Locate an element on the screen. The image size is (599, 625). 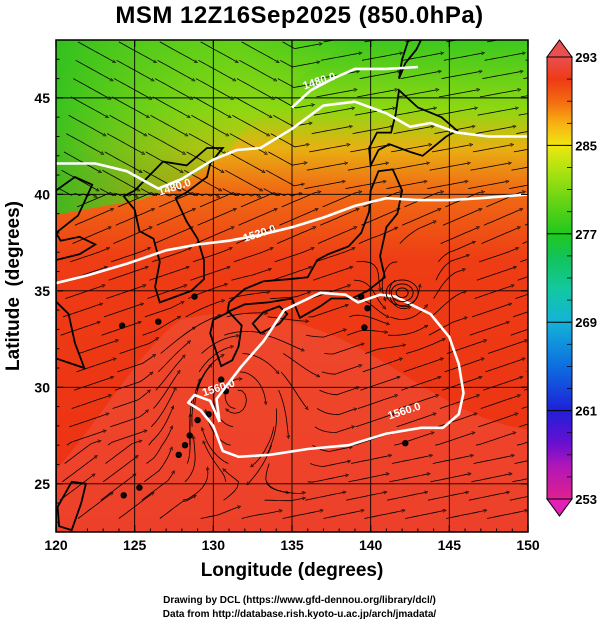
colorbar-tick-label: 293 is located at coordinates (586, 57).